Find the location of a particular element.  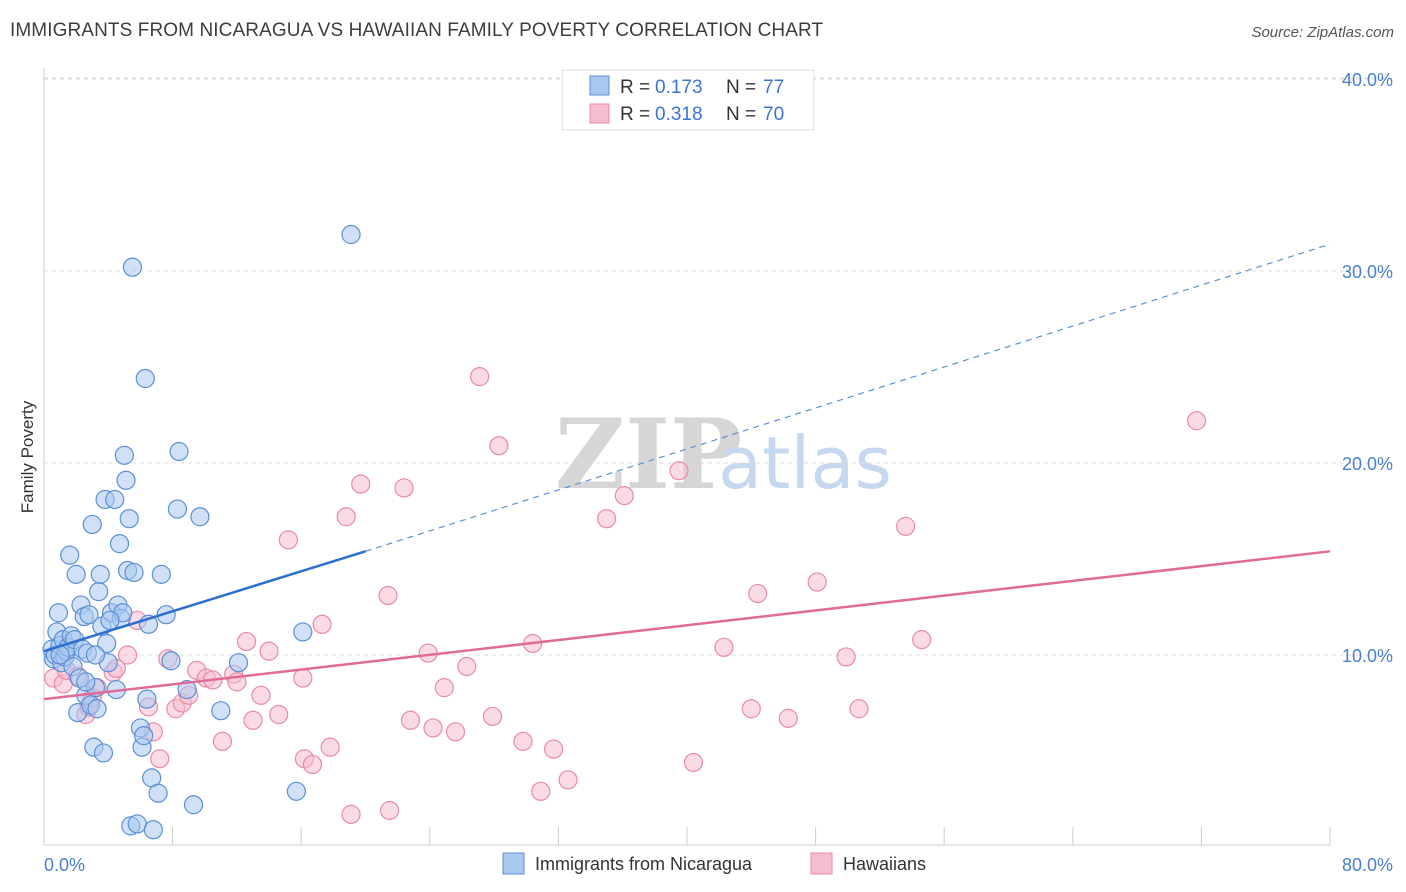

y-tick-label-2: 30.0% is located at coordinates (1367, 272).